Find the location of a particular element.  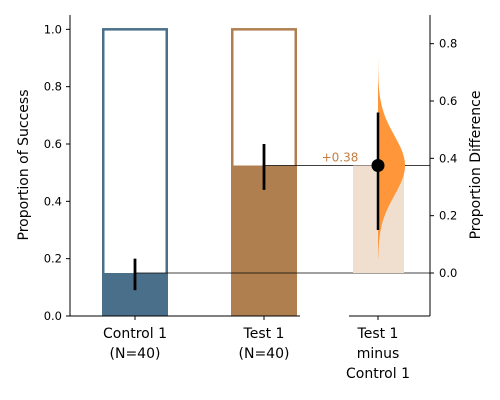

left-tick-label: 0.4 is located at coordinates (53, 201).